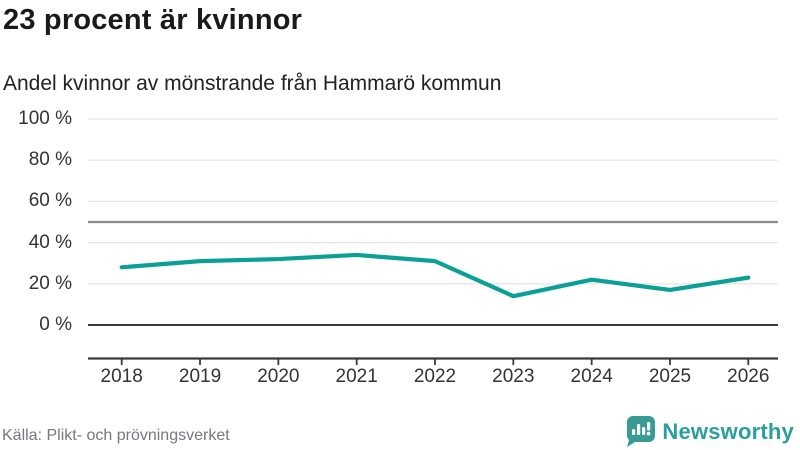 This screenshot has width=800, height=450. I want to click on x-axis-tick-label: 2026, so click(748, 376).